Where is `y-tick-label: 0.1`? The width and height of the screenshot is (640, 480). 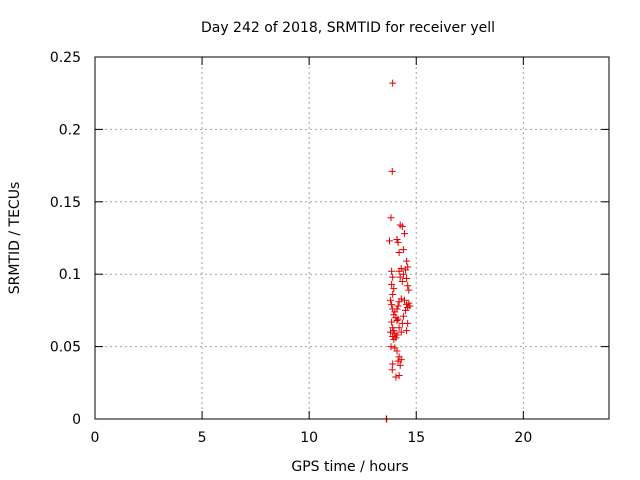
y-tick-label: 0.1 is located at coordinates (70, 275).